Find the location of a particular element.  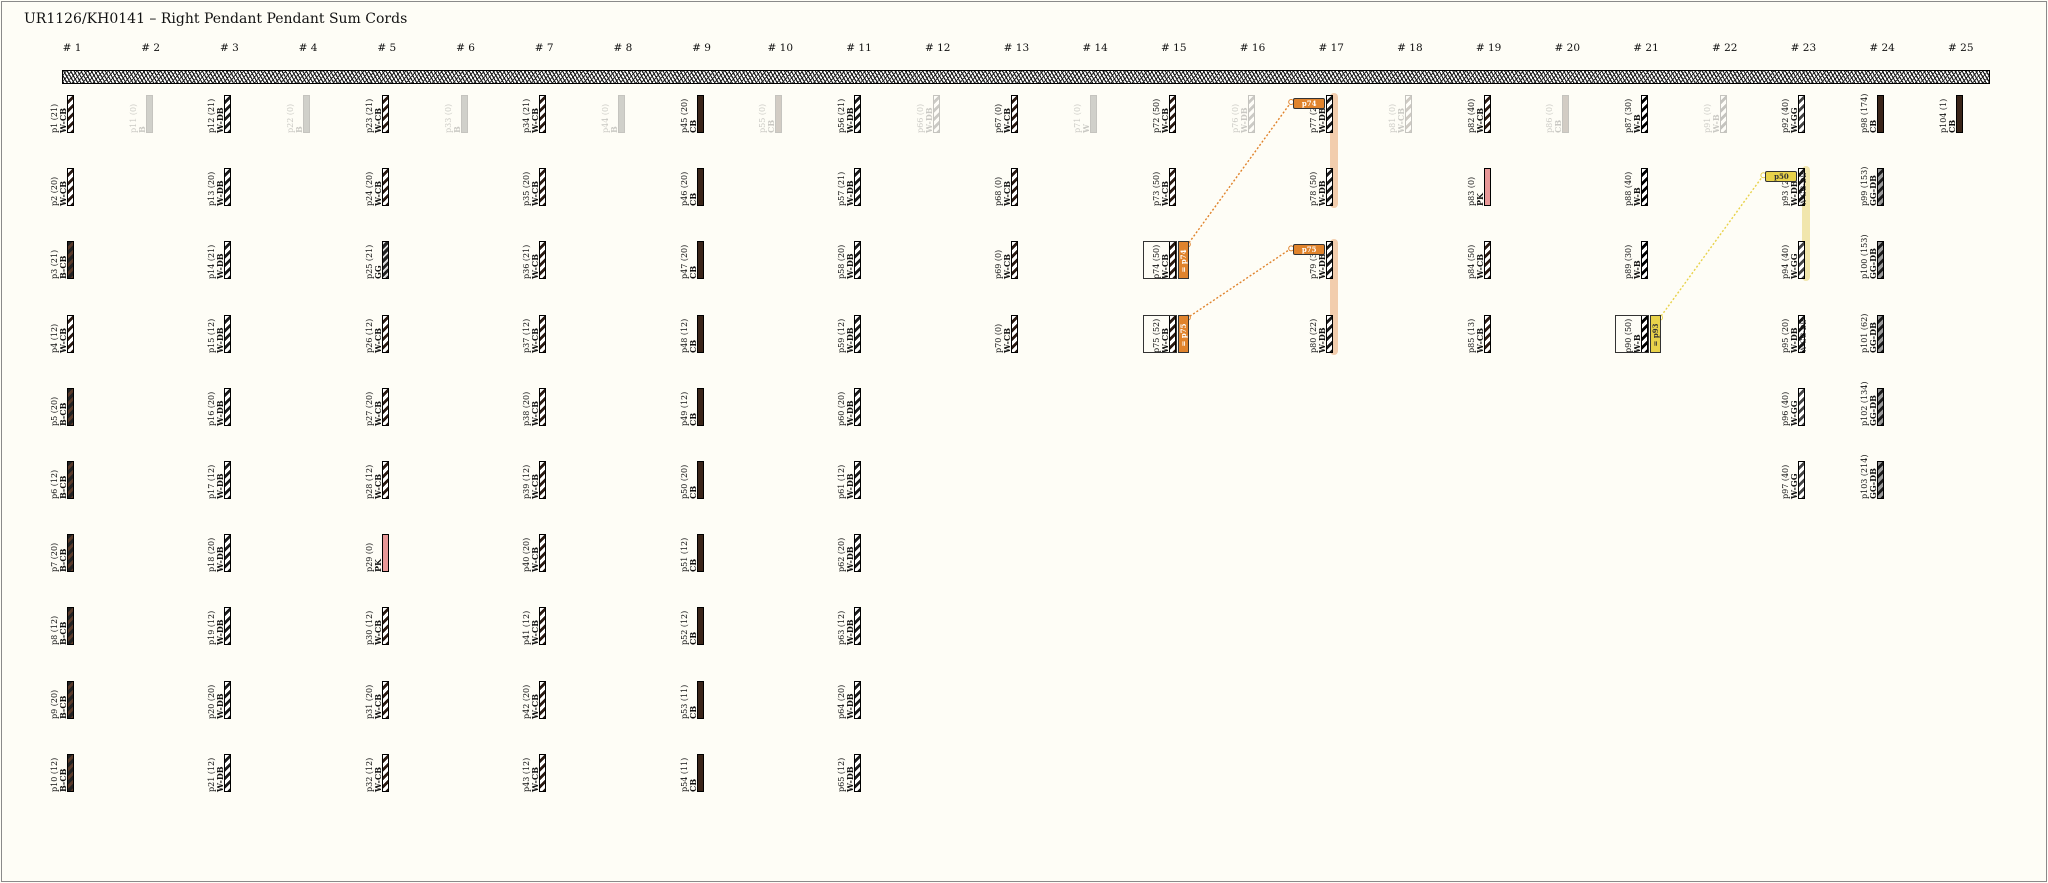

cord-color-code: W-B is located at coordinates (1637, 270).